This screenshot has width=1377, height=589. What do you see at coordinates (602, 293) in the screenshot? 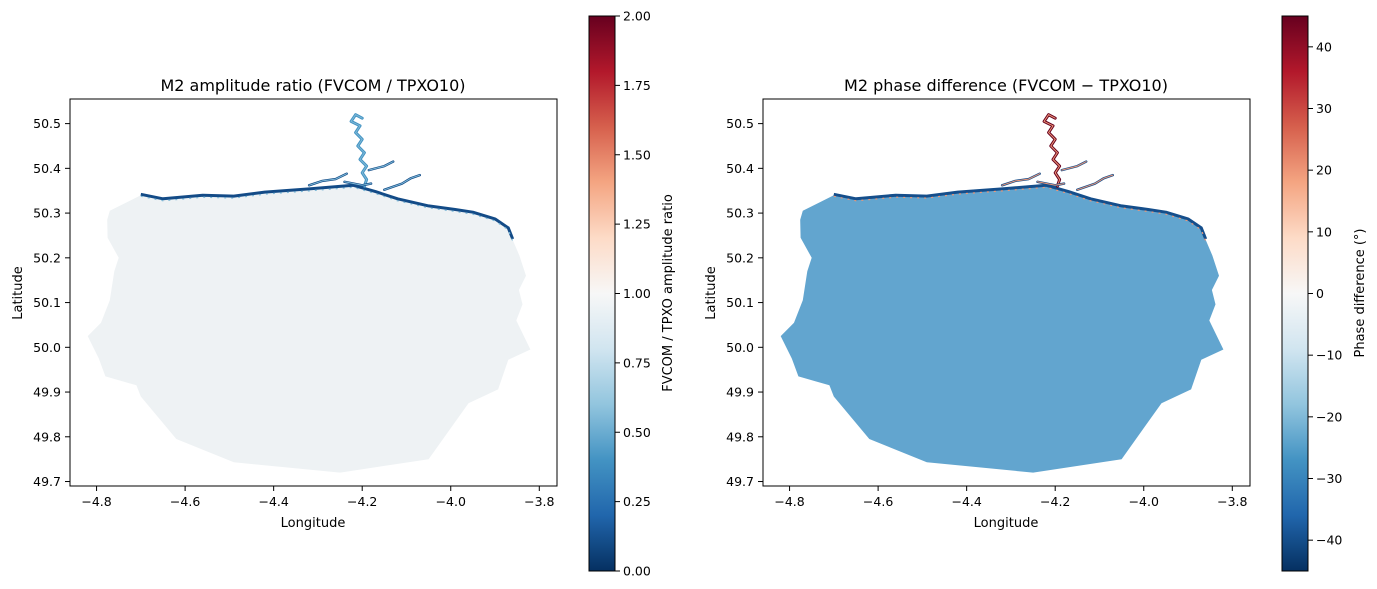
I see `colorbar-amplitude` at bounding box center [602, 293].